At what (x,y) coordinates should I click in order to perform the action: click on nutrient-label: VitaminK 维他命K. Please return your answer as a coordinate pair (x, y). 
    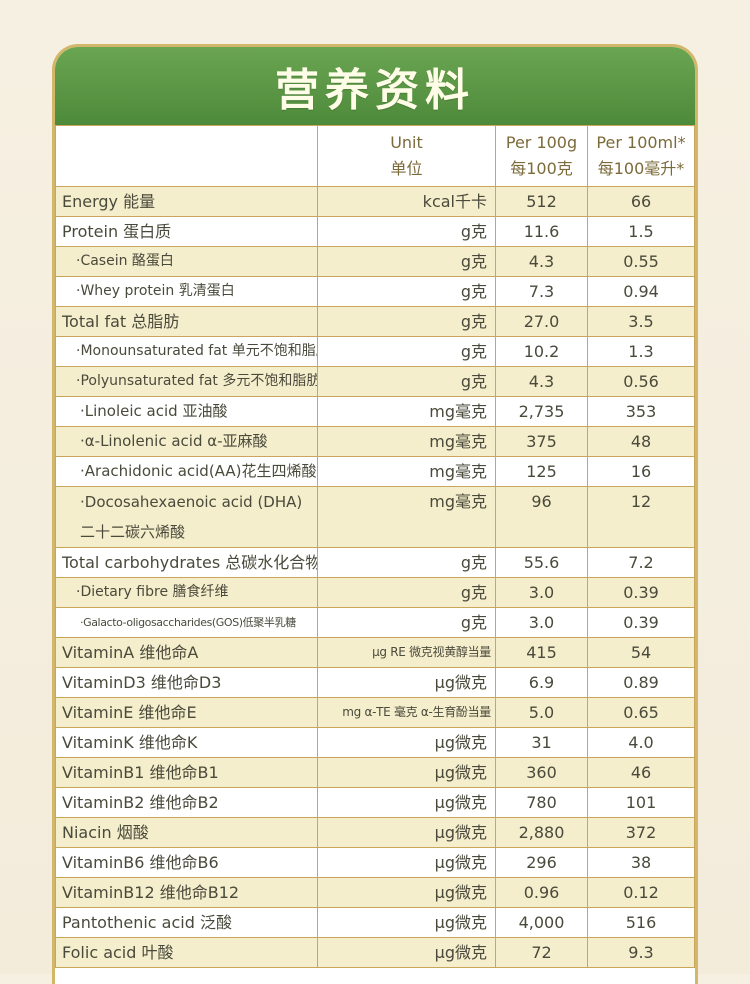
    Looking at the image, I should click on (130, 742).